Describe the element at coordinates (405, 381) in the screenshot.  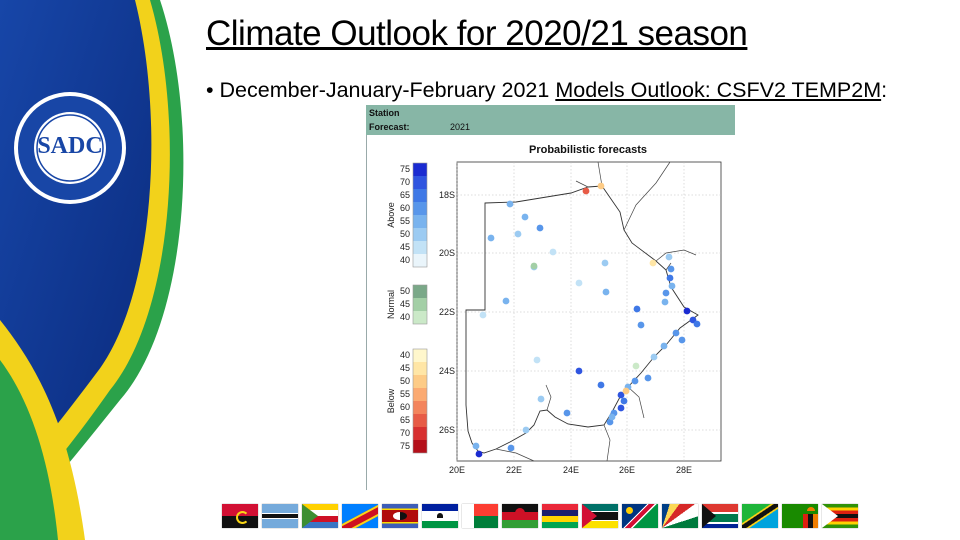
I see `legend-tick-below: 50` at that location.